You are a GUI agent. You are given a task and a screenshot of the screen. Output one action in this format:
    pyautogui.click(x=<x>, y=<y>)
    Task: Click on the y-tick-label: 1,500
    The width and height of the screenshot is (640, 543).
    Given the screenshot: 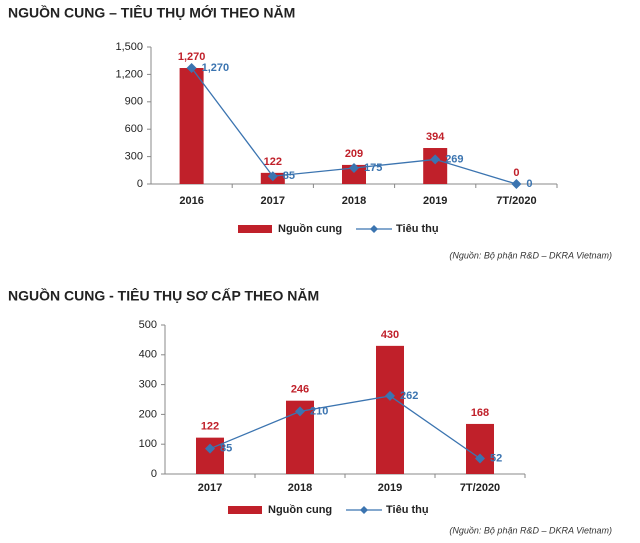 What is the action you would take?
    pyautogui.click(x=129, y=47)
    